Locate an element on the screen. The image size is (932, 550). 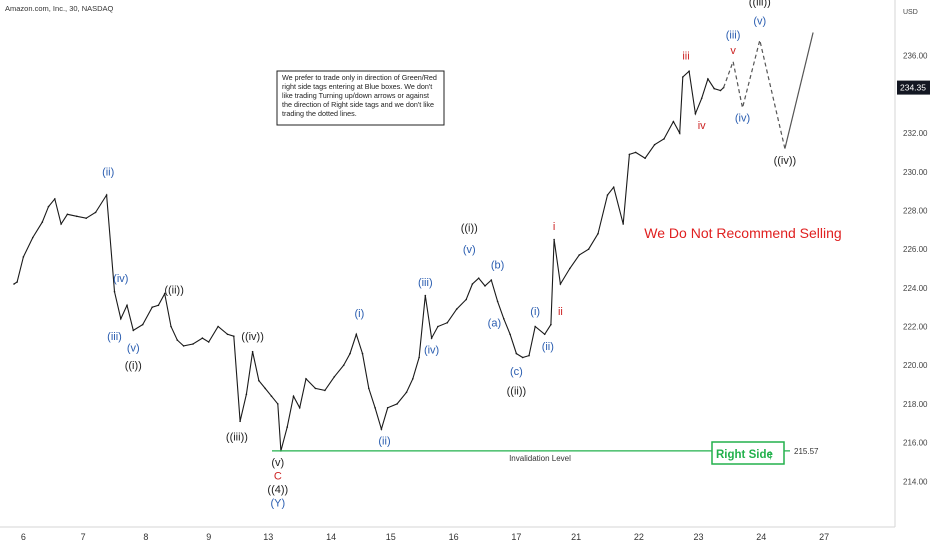
wave-label-26: iii is located at coordinates (685, 57).